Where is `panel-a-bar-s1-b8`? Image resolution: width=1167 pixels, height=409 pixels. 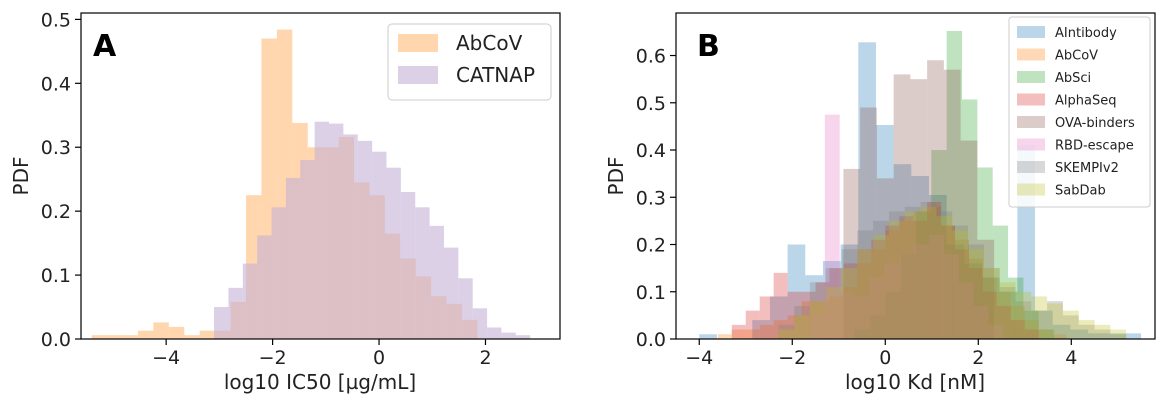
panel-a-bar-s1-b8 is located at coordinates (336, 231).